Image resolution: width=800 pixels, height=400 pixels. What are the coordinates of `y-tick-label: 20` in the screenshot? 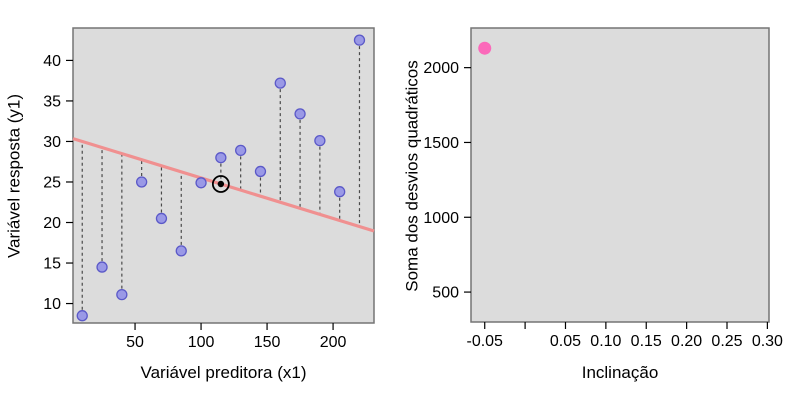 It's located at (52, 223).